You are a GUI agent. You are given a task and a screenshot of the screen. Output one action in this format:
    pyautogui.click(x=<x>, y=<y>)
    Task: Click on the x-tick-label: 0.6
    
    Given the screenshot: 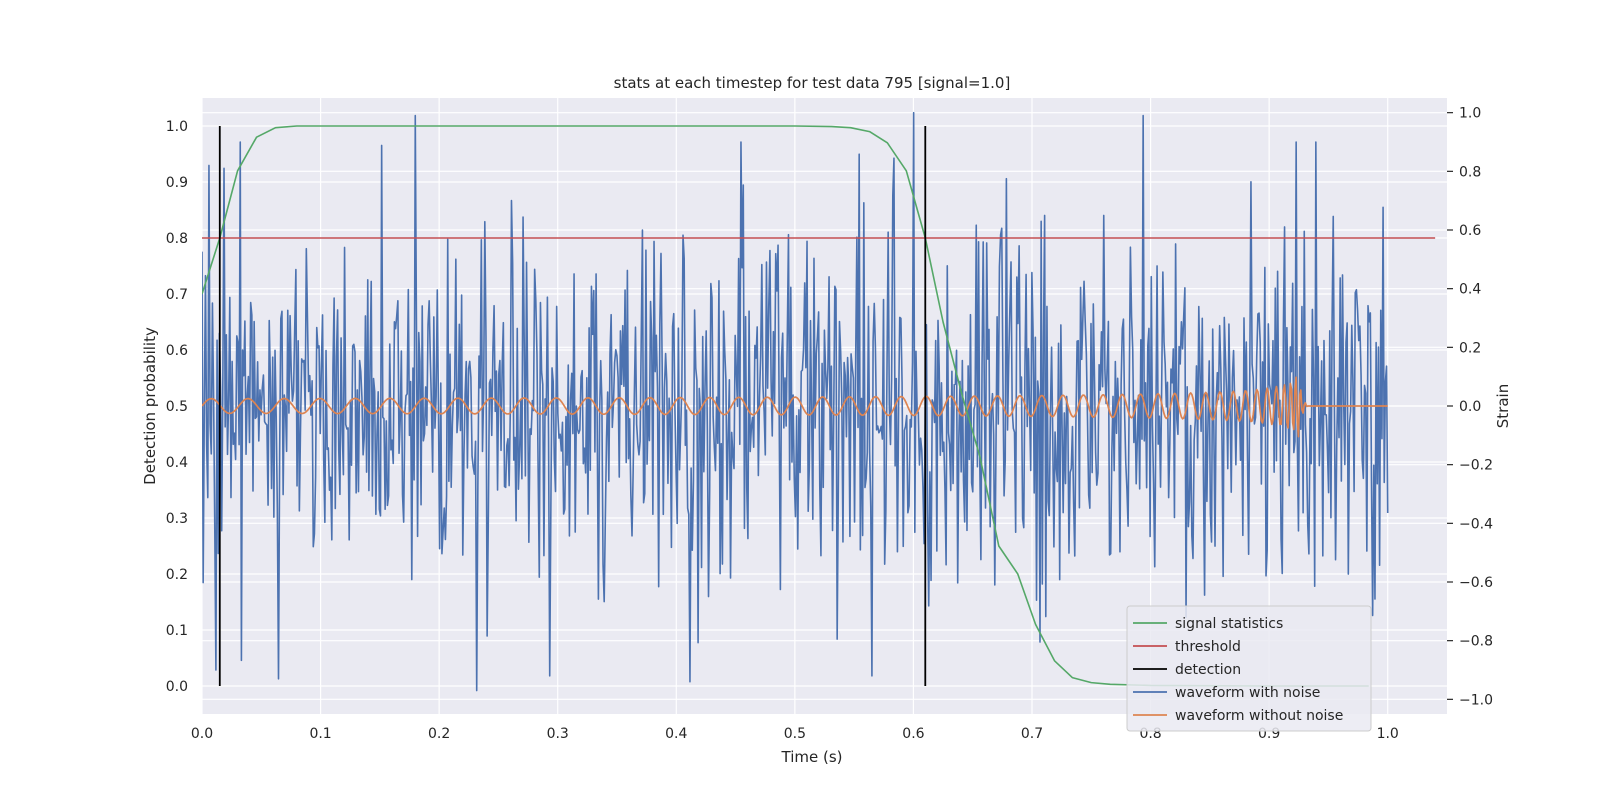 What is the action you would take?
    pyautogui.click(x=913, y=734)
    